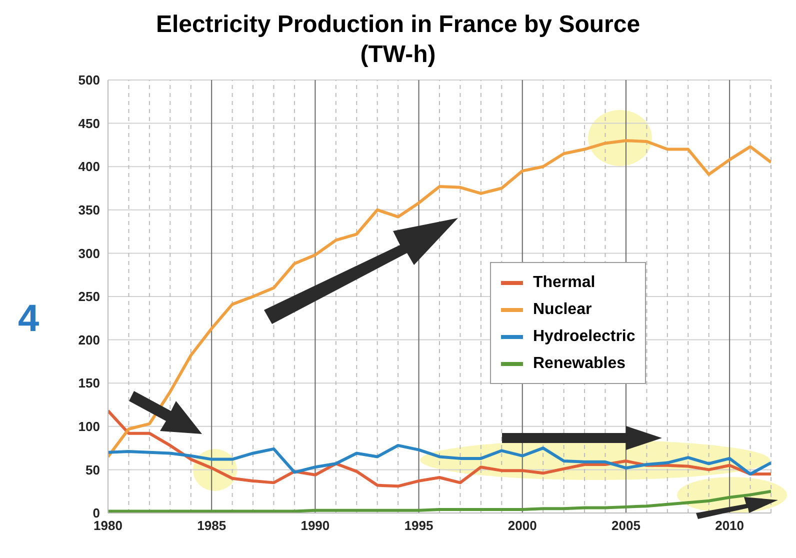 This screenshot has width=796, height=558. I want to click on x-tick-label: 1980, so click(108, 526).